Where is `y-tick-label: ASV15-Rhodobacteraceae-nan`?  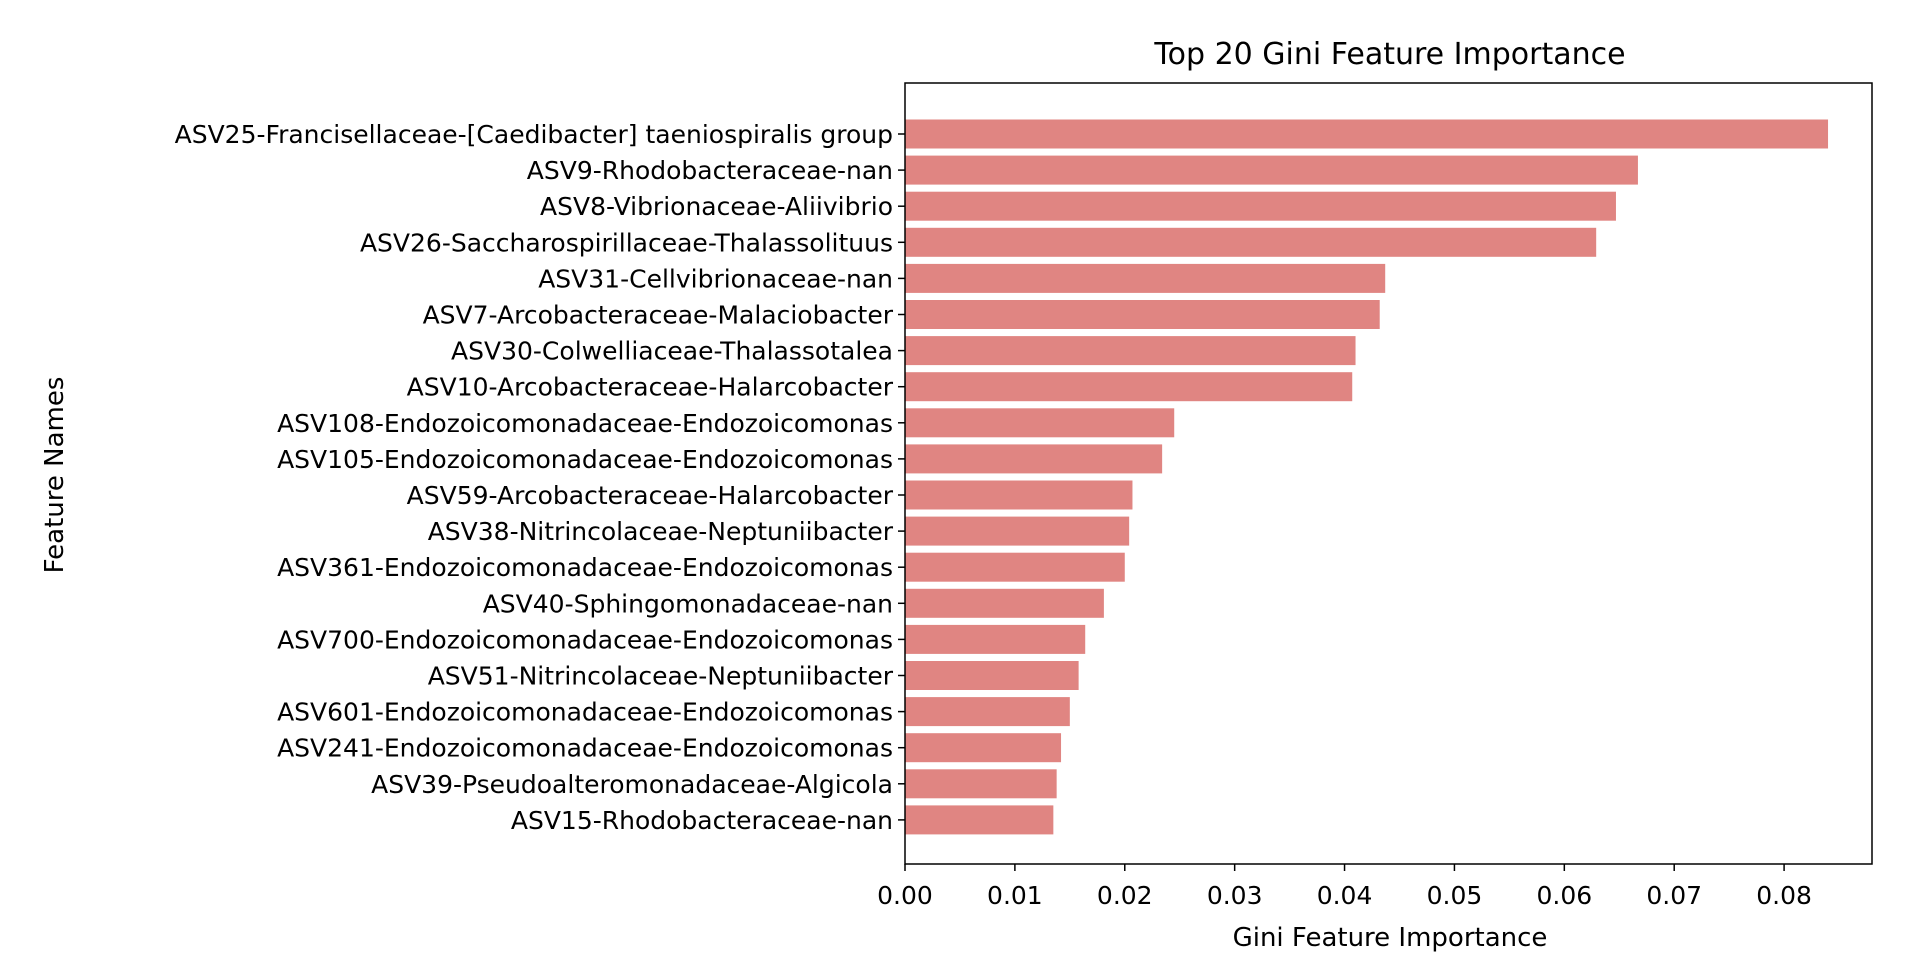
y-tick-label: ASV15-Rhodobacteraceae-nan is located at coordinates (702, 820).